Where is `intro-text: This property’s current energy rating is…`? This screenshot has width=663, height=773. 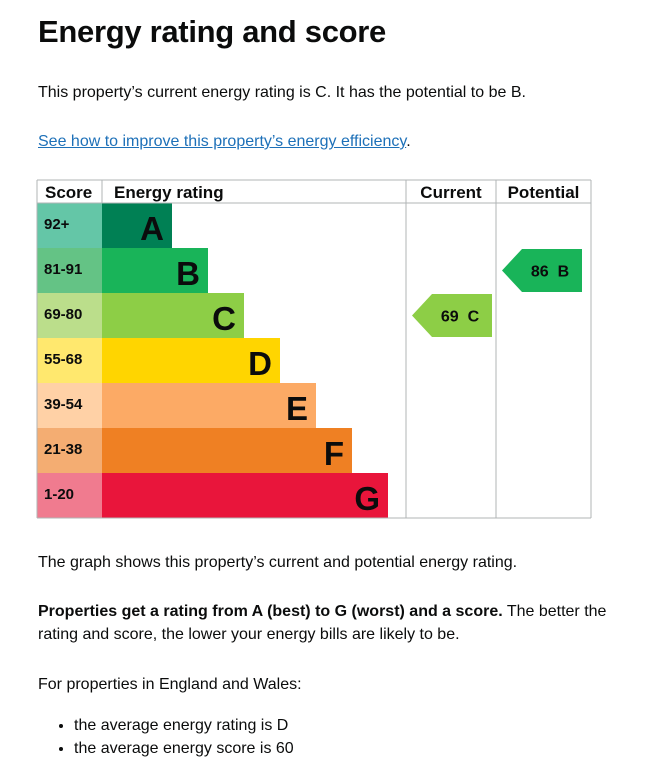
intro-text: This property’s current energy rating is… is located at coordinates (282, 92).